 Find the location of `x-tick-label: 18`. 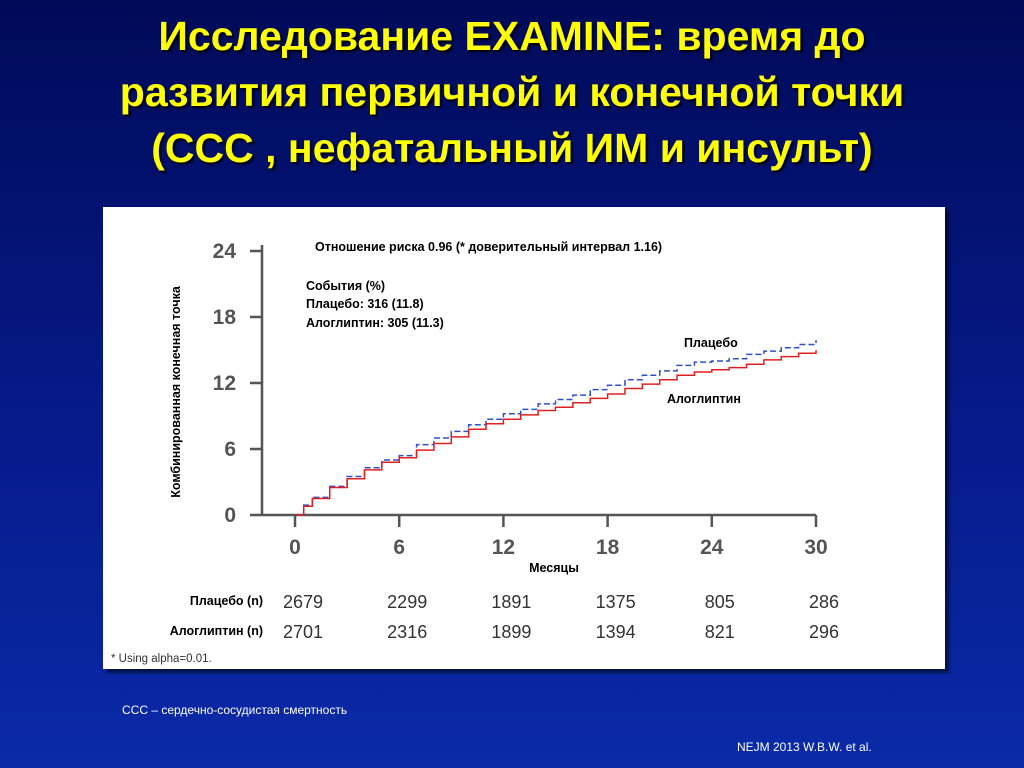

x-tick-label: 18 is located at coordinates (608, 547).